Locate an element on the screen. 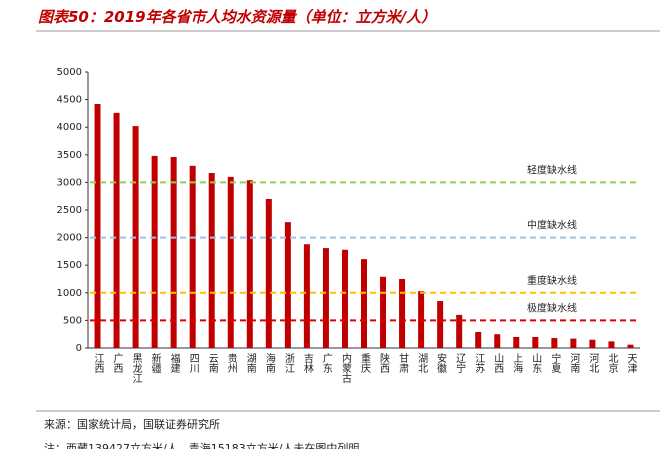 Image resolution: width=668 pixels, height=449 pixels. x-tick-label: 云南 is located at coordinates (212, 363).